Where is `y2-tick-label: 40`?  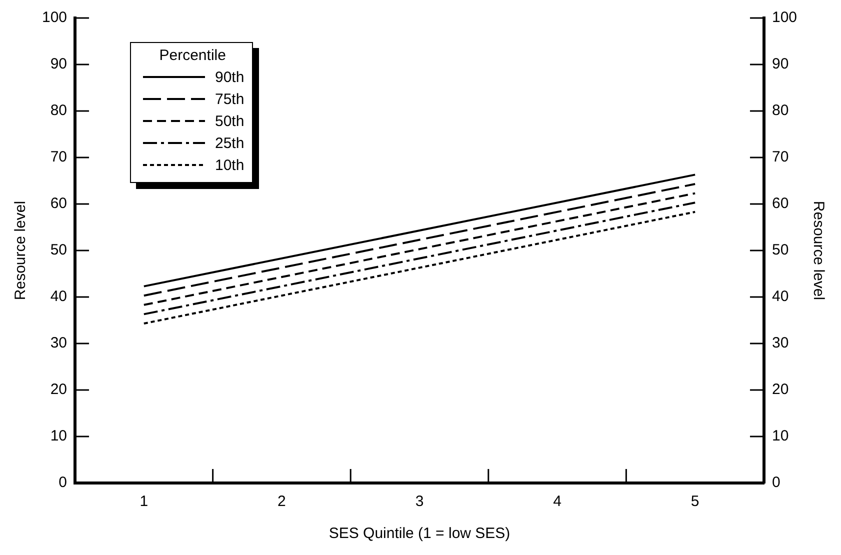
y2-tick-label: 40 is located at coordinates (780, 297).